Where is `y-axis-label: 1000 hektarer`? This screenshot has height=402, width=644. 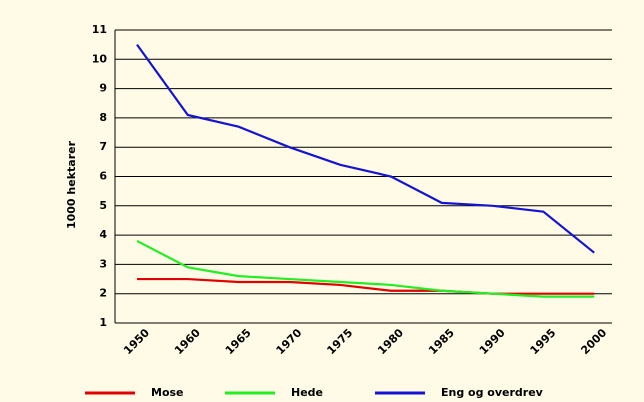 y-axis-label: 1000 hektarer is located at coordinates (71, 184).